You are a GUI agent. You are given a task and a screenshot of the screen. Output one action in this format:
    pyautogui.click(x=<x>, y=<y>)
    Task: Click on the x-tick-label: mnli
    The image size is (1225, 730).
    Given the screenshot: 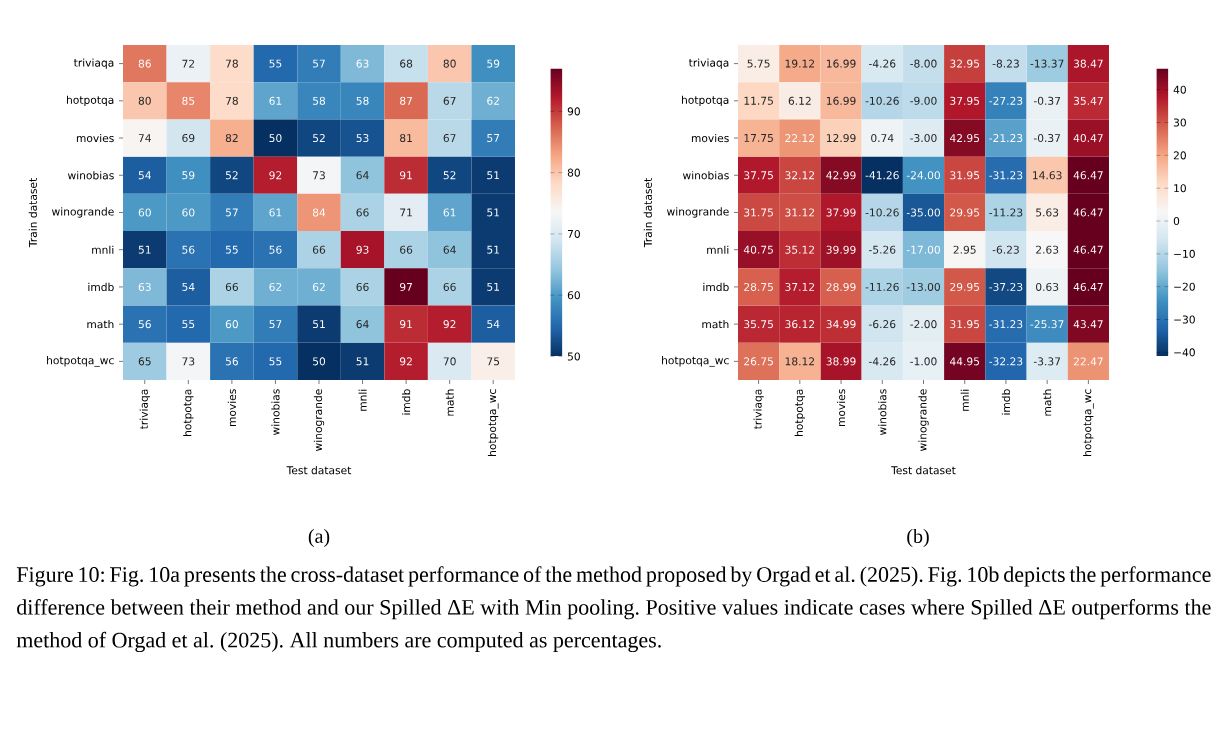 What is the action you would take?
    pyautogui.click(x=362, y=400)
    